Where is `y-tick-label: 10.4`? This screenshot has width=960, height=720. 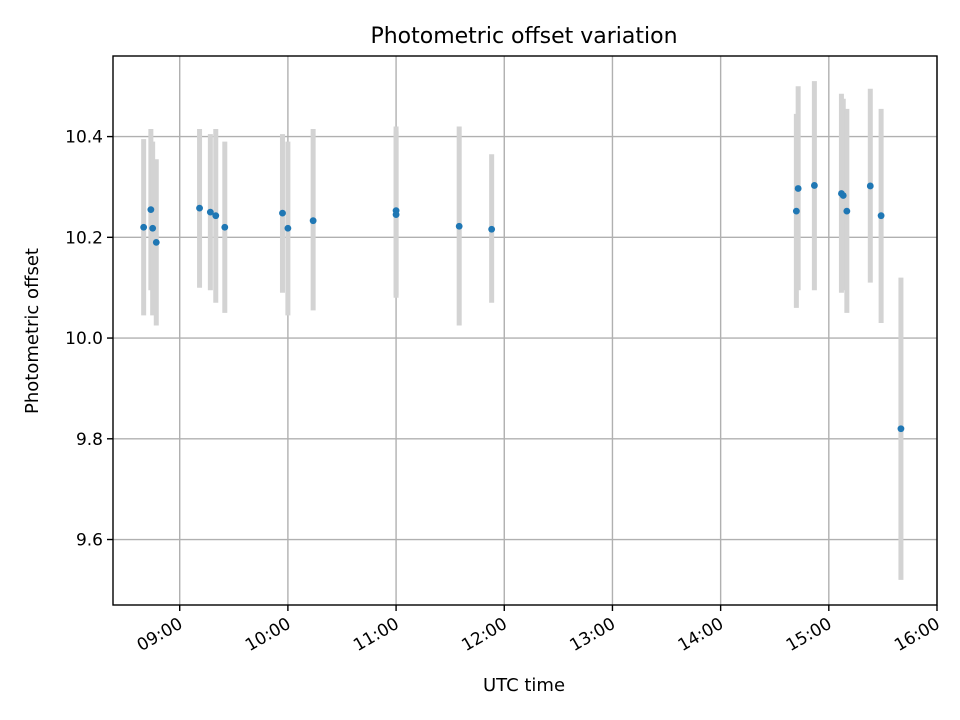
y-tick-label: 10.4 is located at coordinates (84, 138).